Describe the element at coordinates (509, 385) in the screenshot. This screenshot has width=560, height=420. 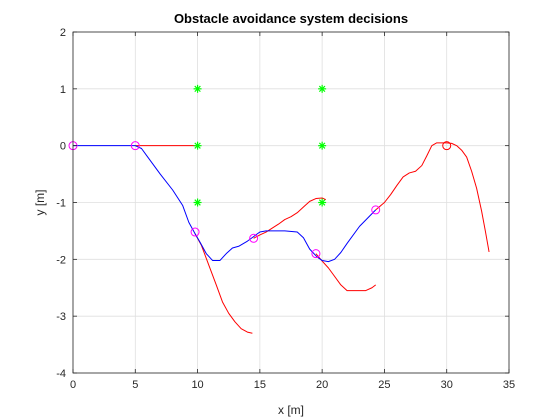
I see `x-tick-label: 35` at that location.